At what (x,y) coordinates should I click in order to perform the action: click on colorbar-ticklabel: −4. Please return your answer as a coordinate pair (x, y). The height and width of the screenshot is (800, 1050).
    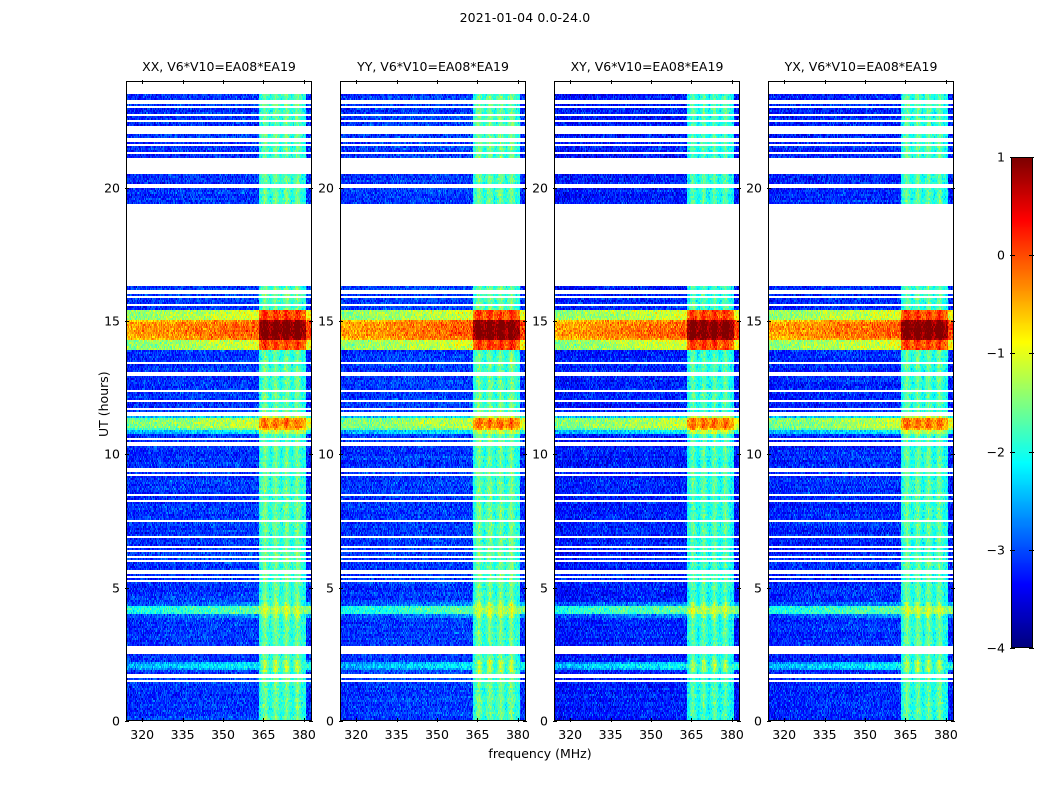
    Looking at the image, I should click on (995, 648).